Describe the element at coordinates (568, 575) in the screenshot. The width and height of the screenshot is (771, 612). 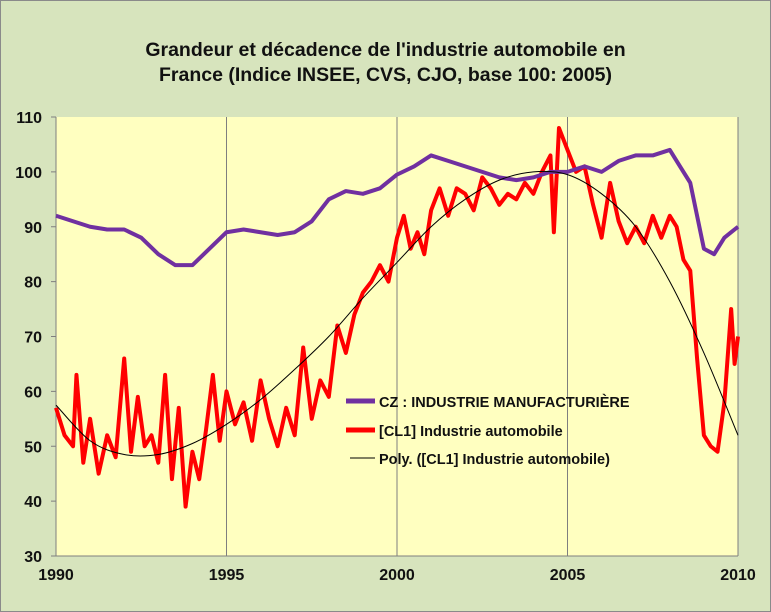
I see `x-tick-label: 2005` at that location.